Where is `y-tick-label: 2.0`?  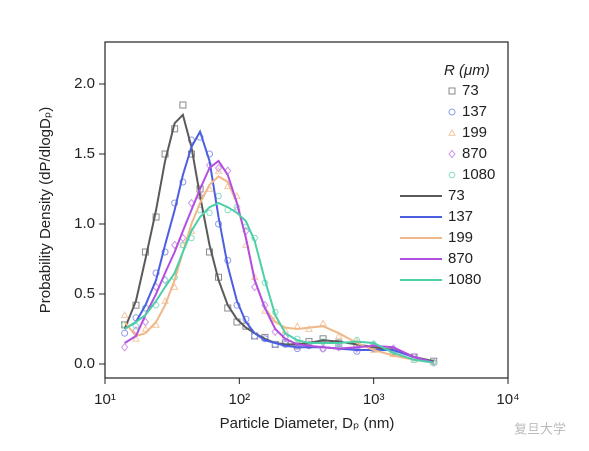
y-tick-label: 2.0 is located at coordinates (84, 83).